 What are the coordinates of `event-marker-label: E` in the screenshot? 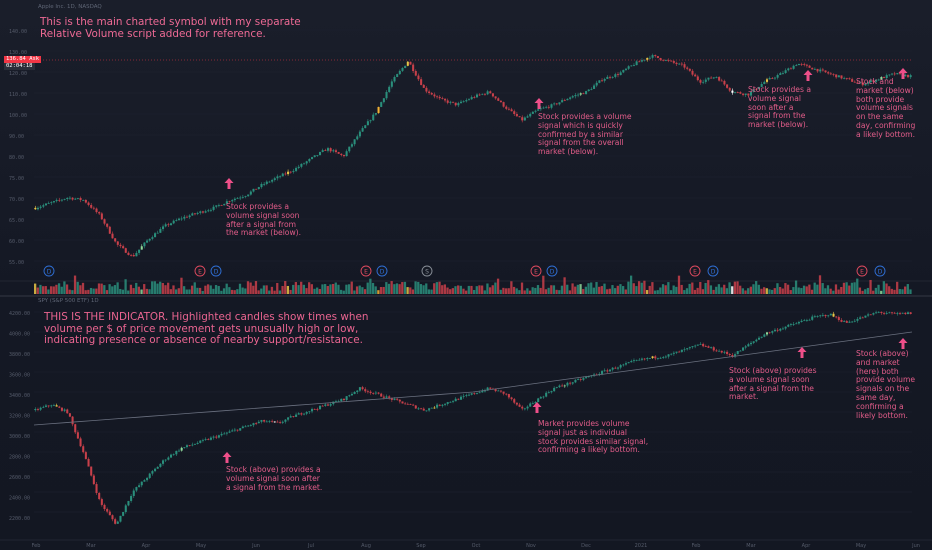 It's located at (366, 271).